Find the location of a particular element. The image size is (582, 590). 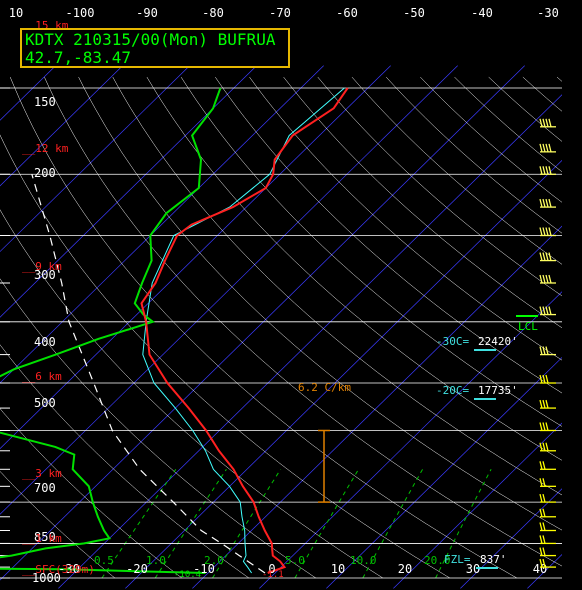

level-name-label: FZL= is located at coordinates (457, 559).